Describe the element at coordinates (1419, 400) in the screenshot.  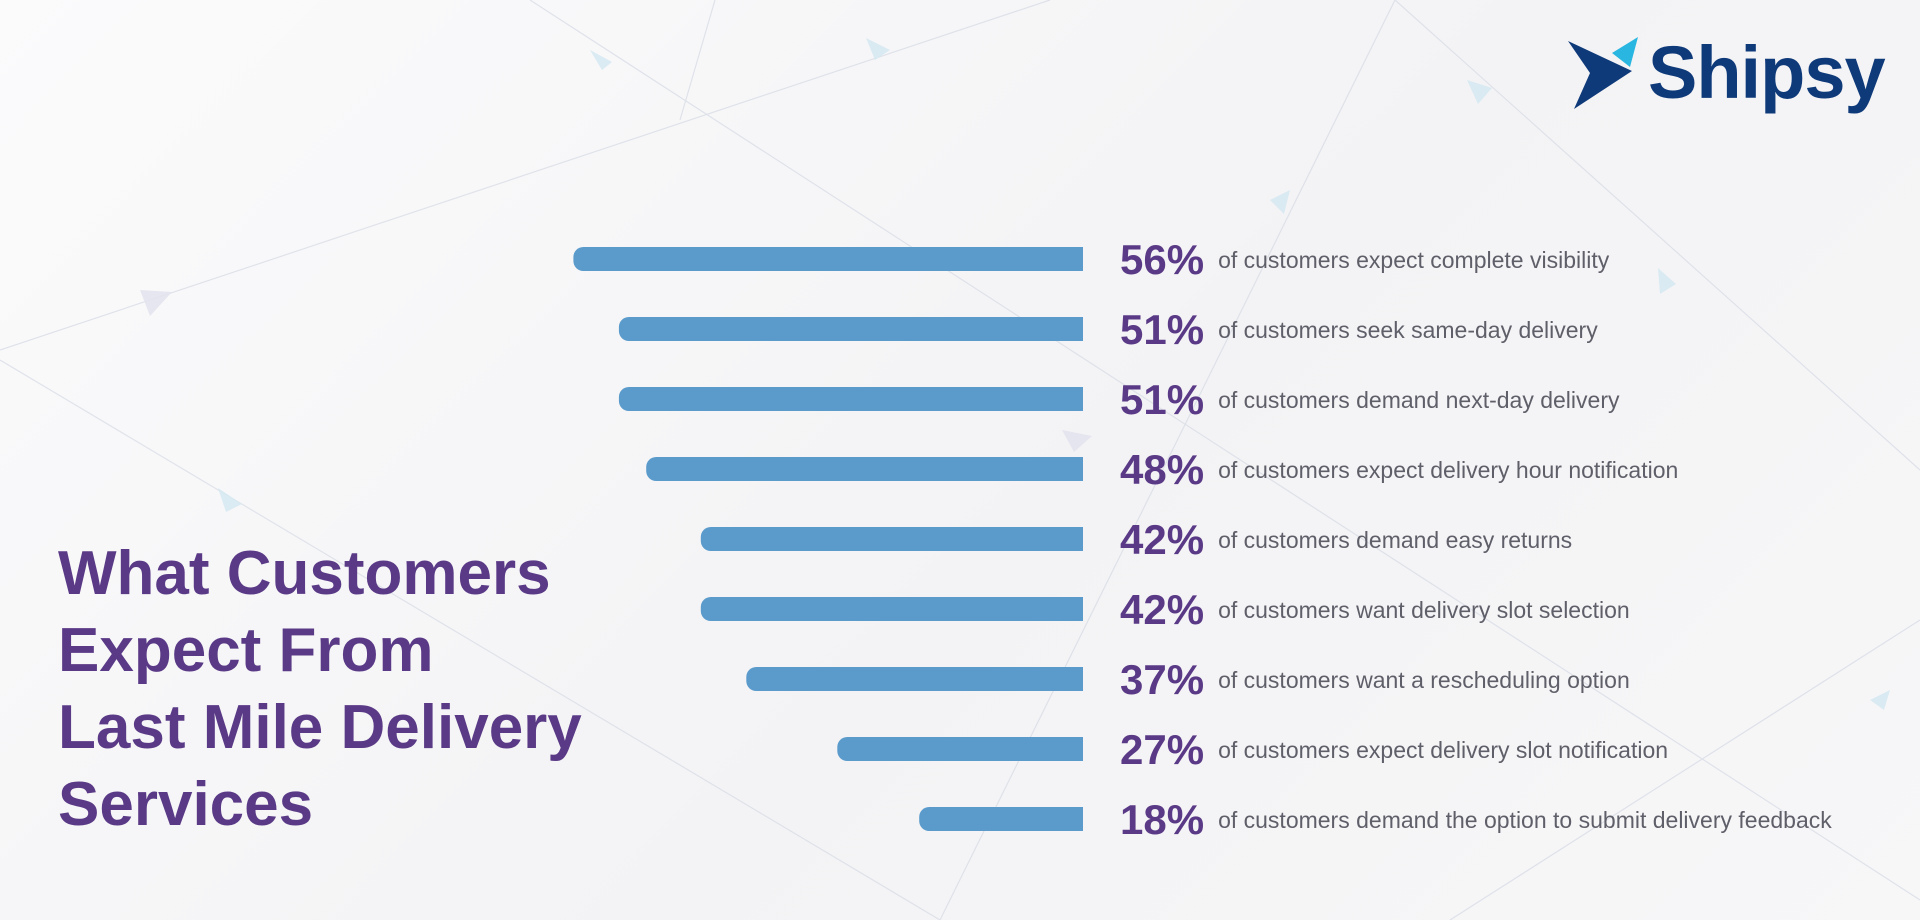
I see `category-label: of customers demand next-day delivery` at that location.